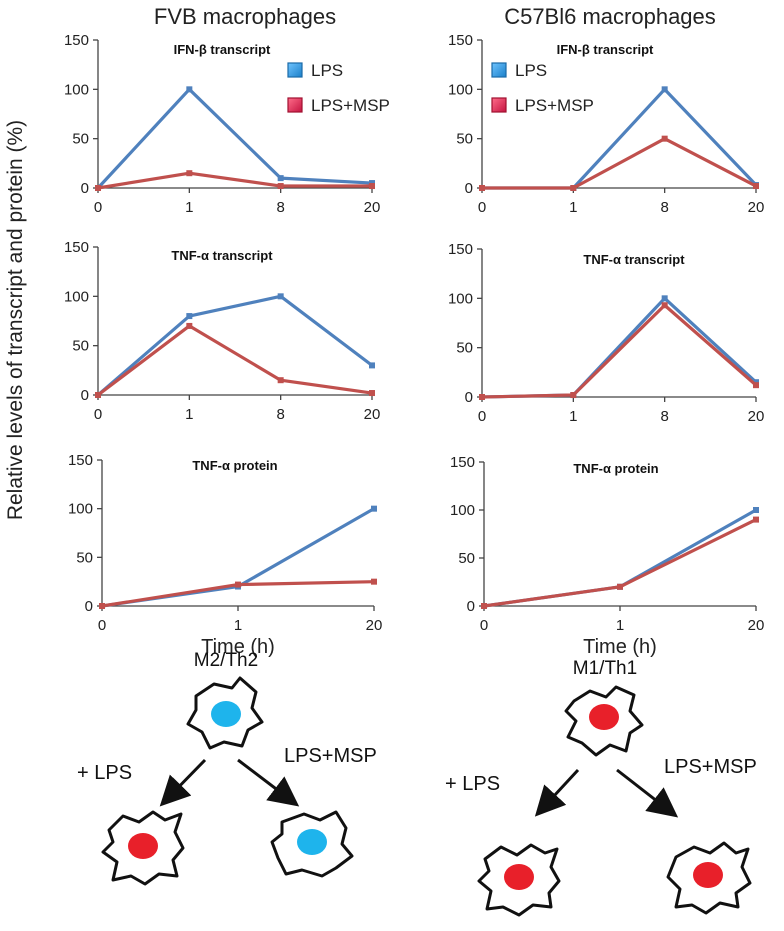 The height and width of the screenshot is (931, 784). I want to click on diagram-c57bl6: M1/Th1 + LPS LPS+MSP, so click(601, 787).